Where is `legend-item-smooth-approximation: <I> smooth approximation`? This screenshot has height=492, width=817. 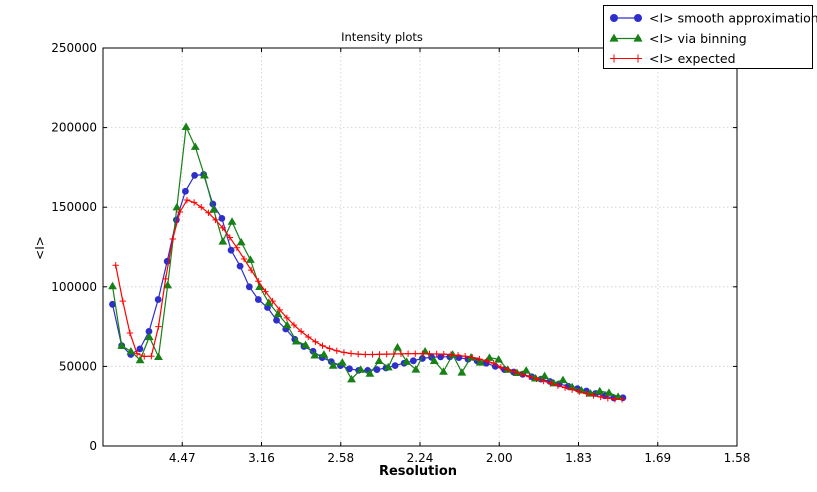 legend-item-smooth-approximation: <I> smooth approximation is located at coordinates (713, 18).